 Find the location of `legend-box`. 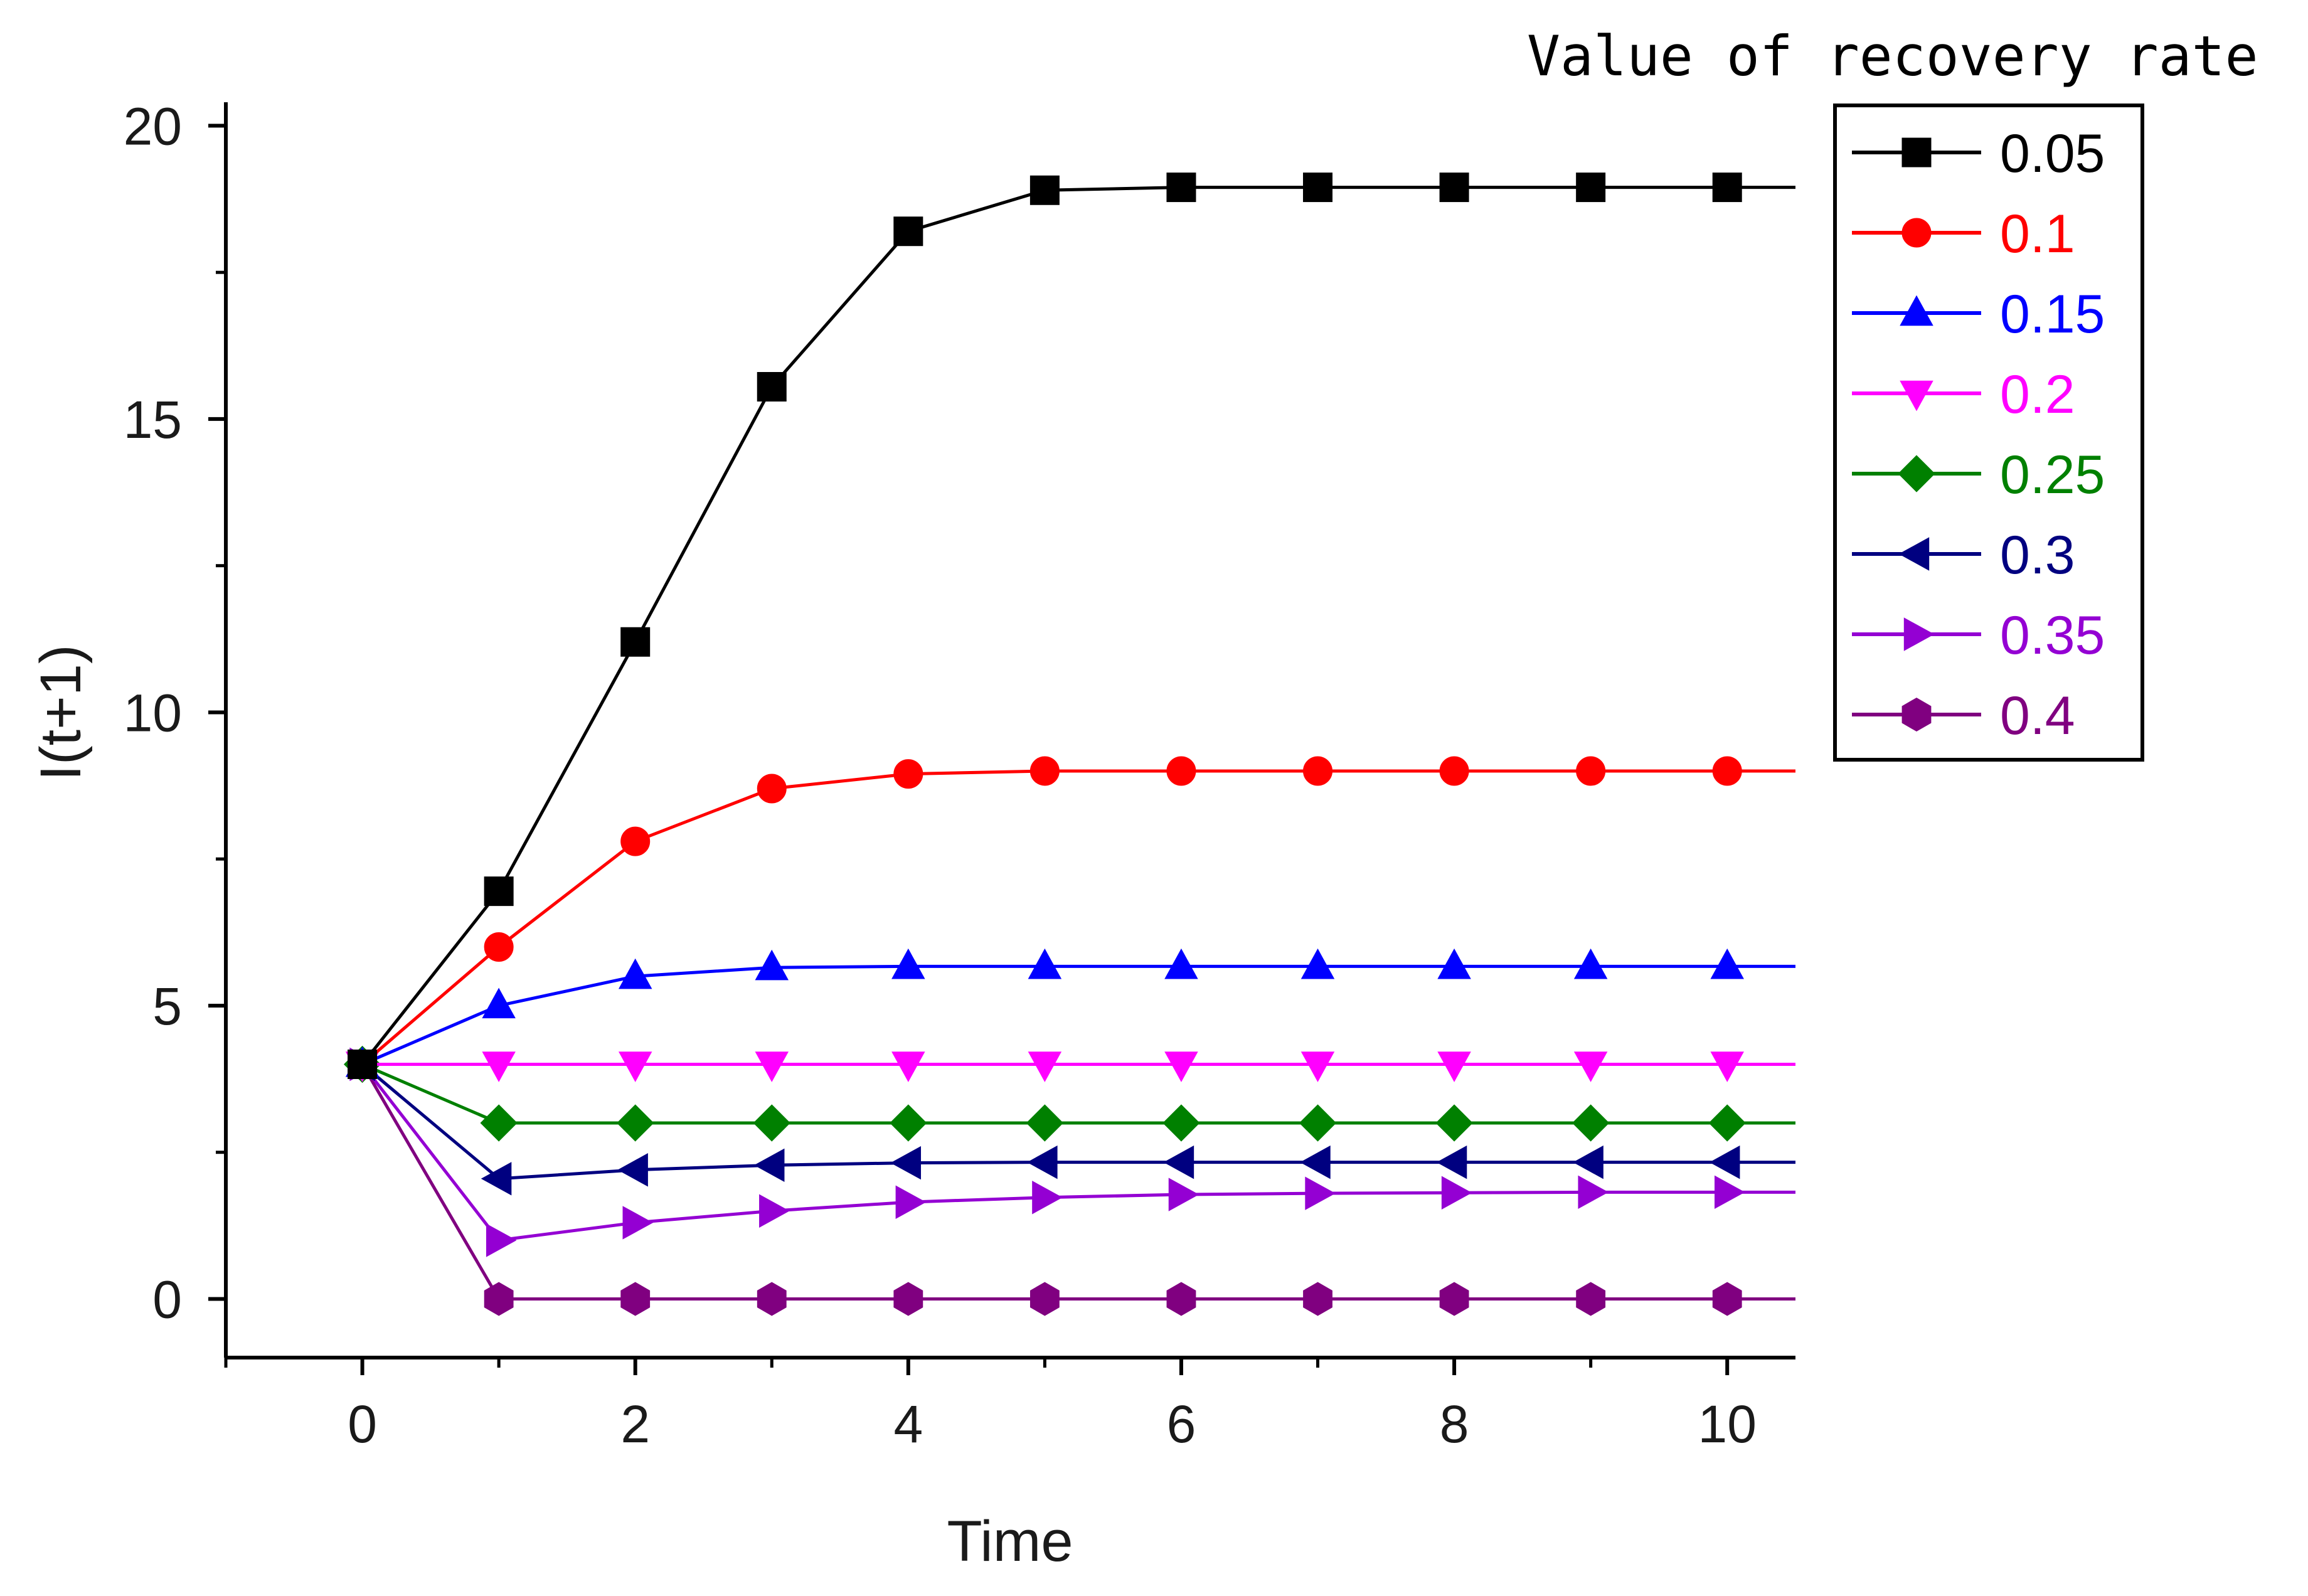

legend-box is located at coordinates (1988, 433).